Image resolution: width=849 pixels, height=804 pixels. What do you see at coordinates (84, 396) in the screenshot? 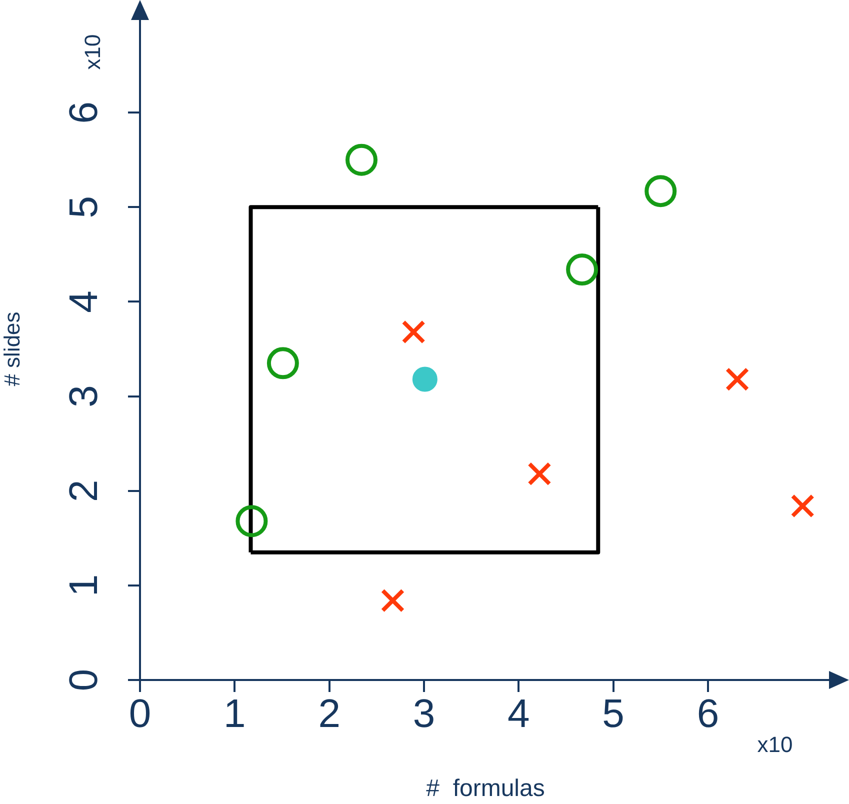
I see `y-tick-label: 3` at bounding box center [84, 396].